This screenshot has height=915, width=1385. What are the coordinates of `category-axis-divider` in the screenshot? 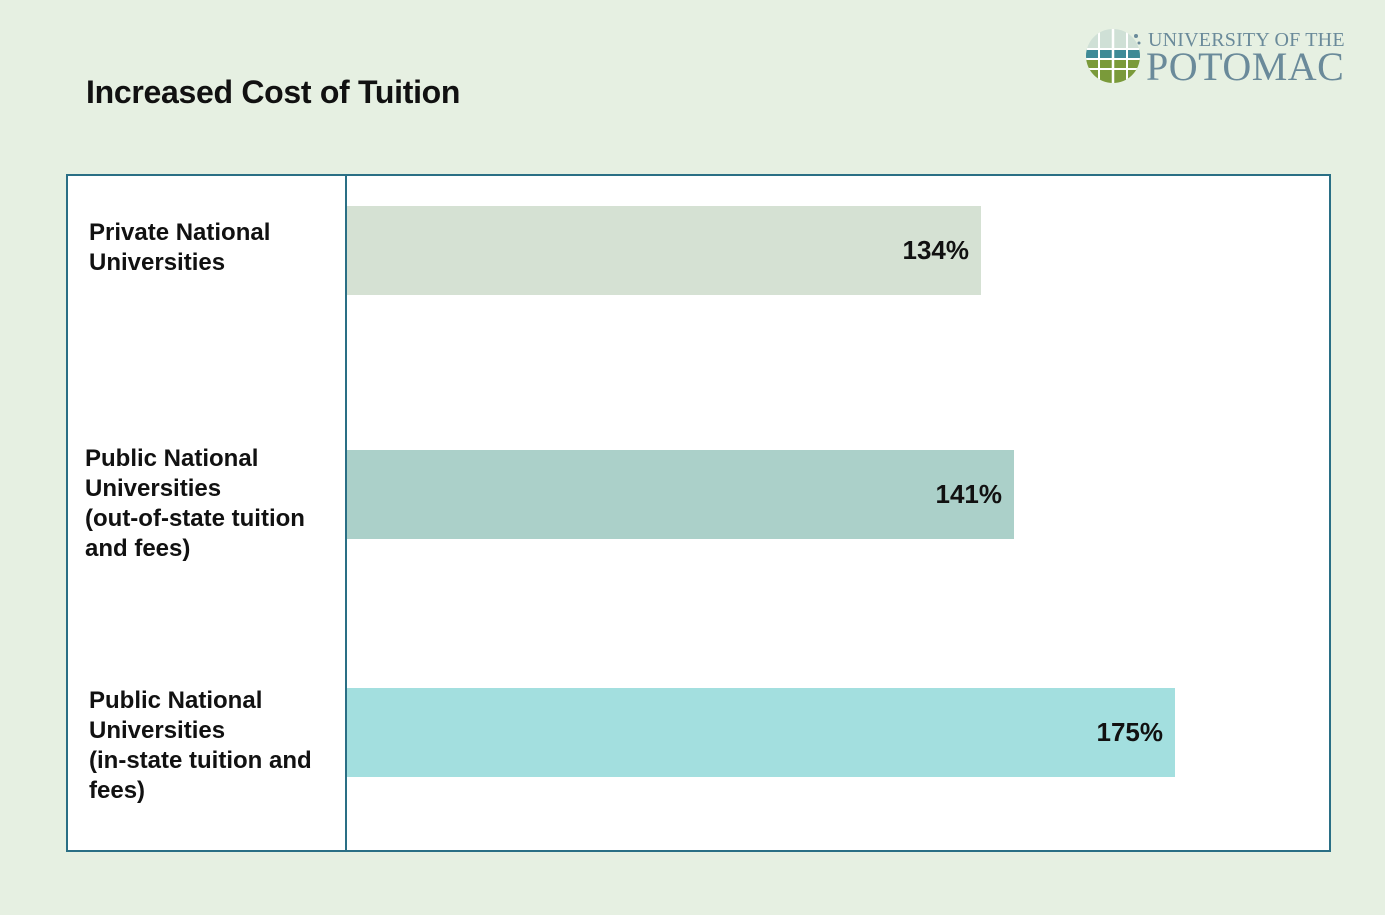 It's located at (346, 513).